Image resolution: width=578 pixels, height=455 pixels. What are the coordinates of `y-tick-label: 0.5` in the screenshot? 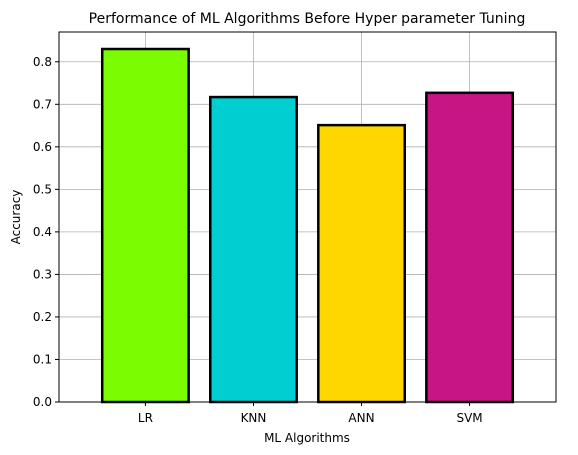 It's located at (42, 189).